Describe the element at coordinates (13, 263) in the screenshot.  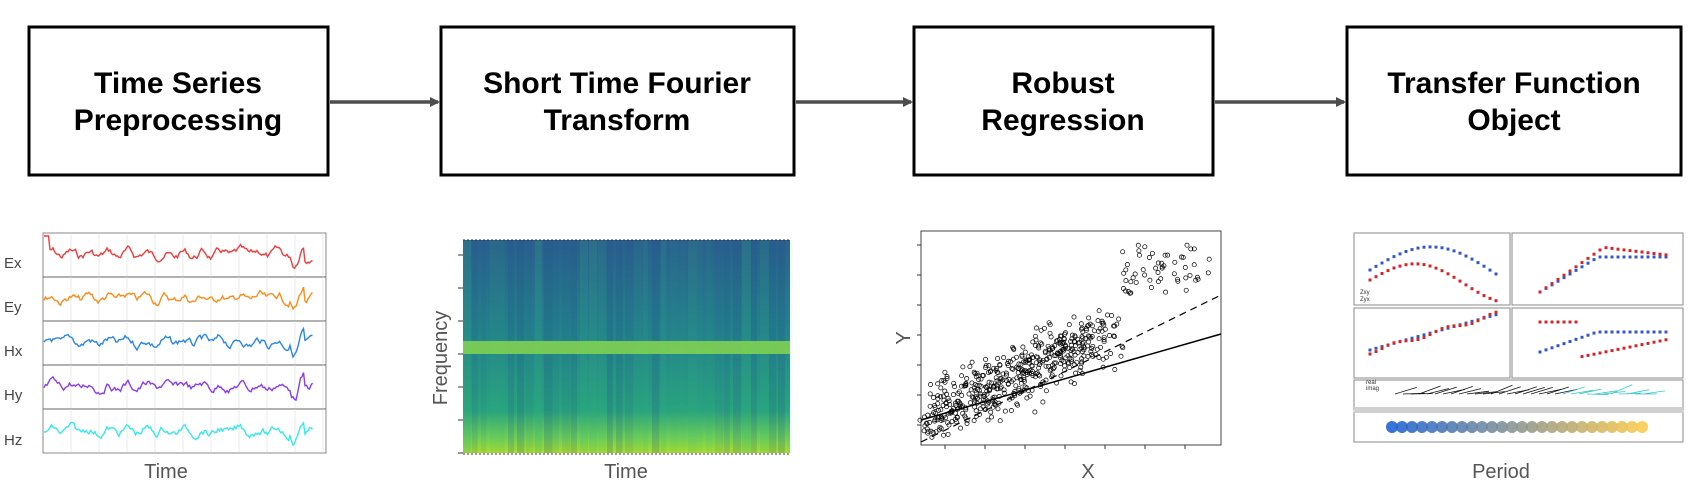
I see `channel-label-ex: Ex` at that location.